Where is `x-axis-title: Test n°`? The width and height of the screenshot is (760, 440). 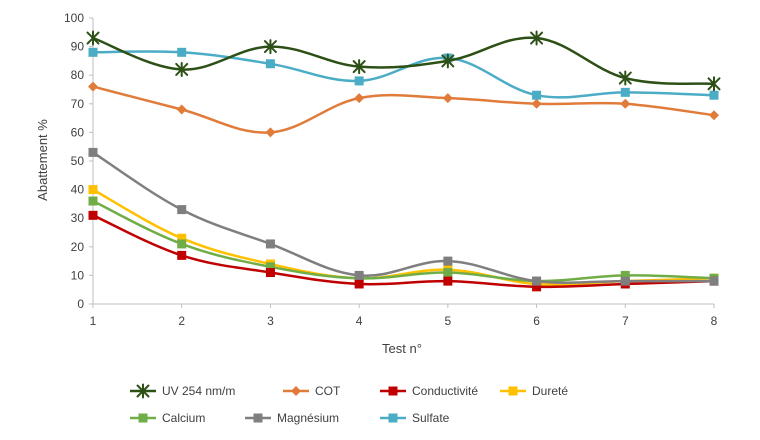
x-axis-title: Test n° is located at coordinates (402, 348).